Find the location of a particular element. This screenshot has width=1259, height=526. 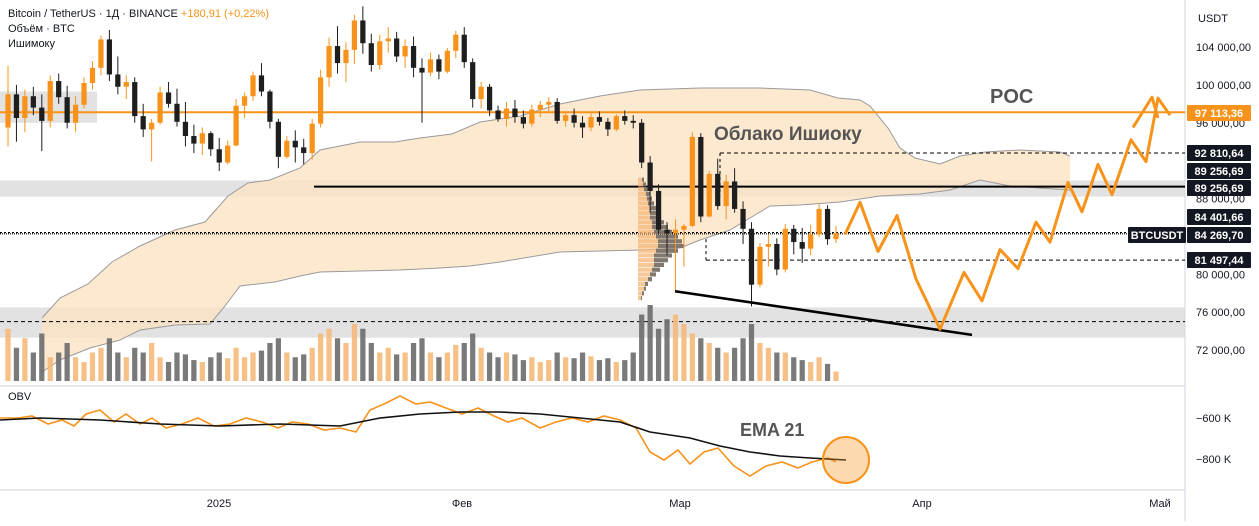

price-axis-tick: 104 000,00 is located at coordinates (1223, 48).